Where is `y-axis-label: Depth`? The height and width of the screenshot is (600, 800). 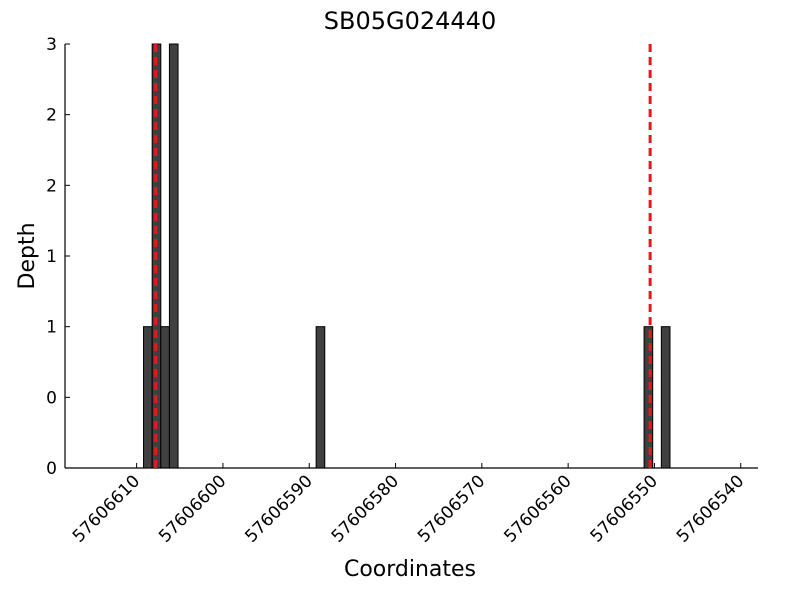 y-axis-label: Depth is located at coordinates (27, 255).